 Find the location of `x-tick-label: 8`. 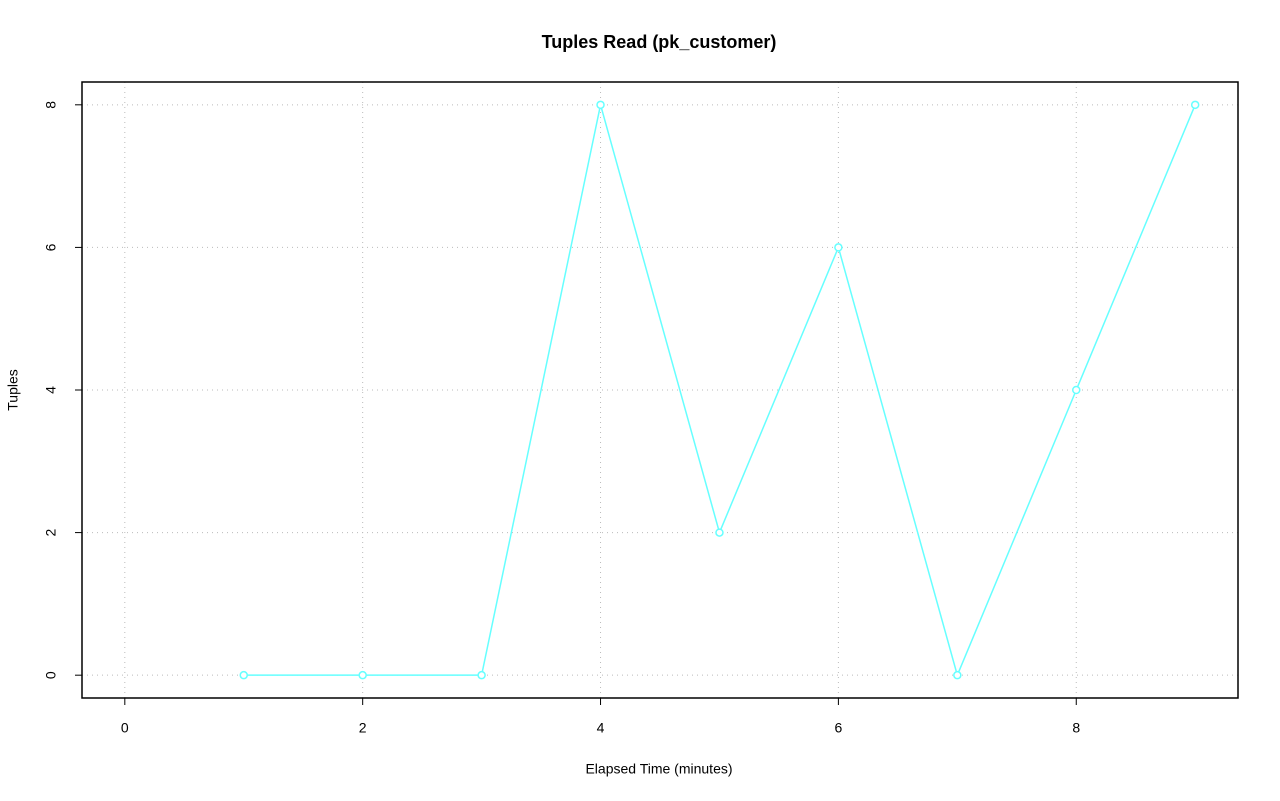

x-tick-label: 8 is located at coordinates (1076, 728).